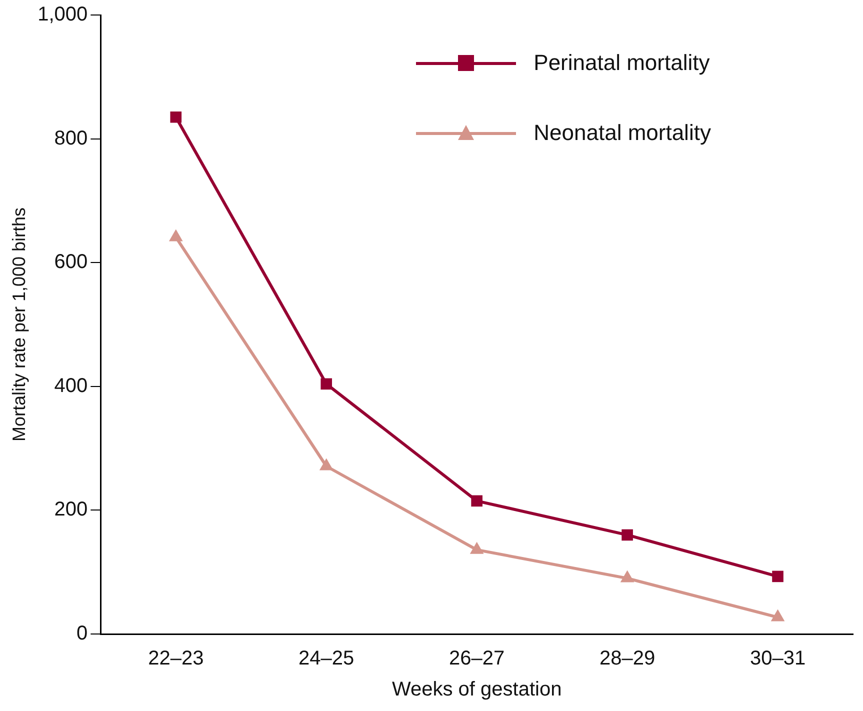 The height and width of the screenshot is (711, 863). What do you see at coordinates (82, 633) in the screenshot?
I see `y-tick-label: 0` at bounding box center [82, 633].